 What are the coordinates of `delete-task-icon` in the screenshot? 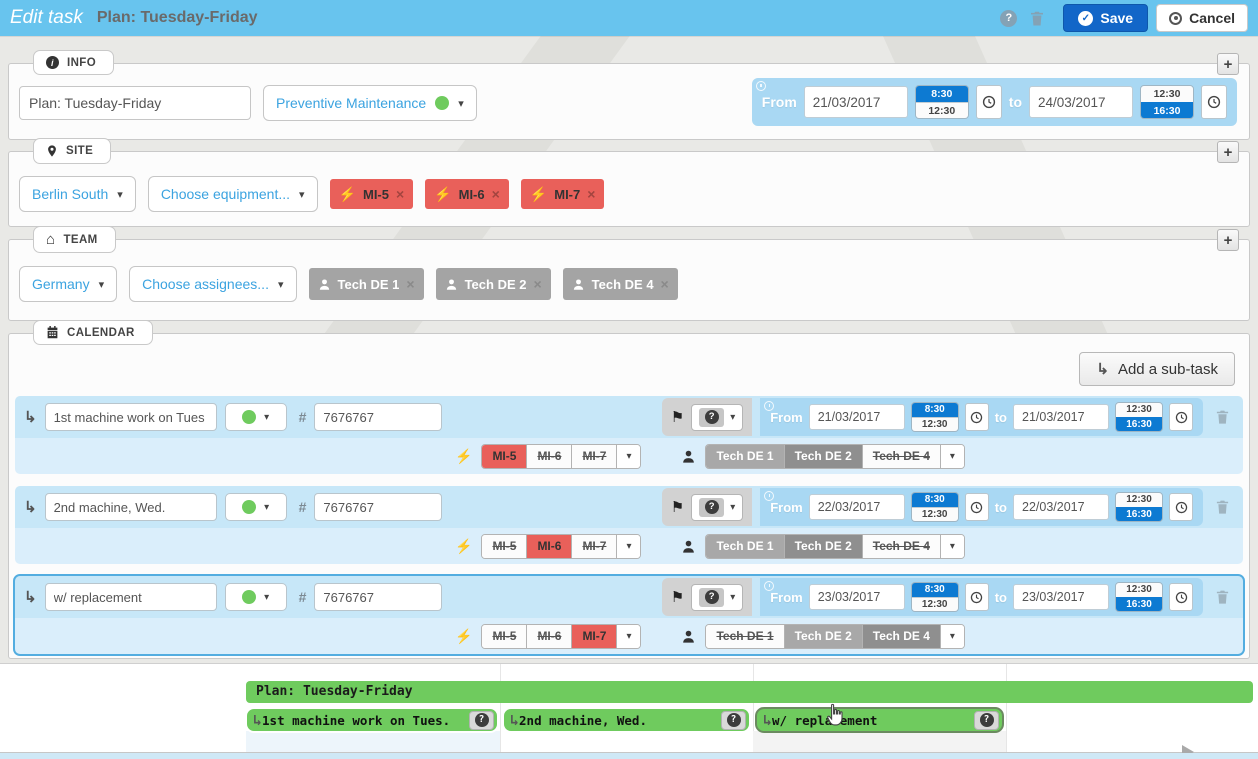 It's located at (1037, 18).